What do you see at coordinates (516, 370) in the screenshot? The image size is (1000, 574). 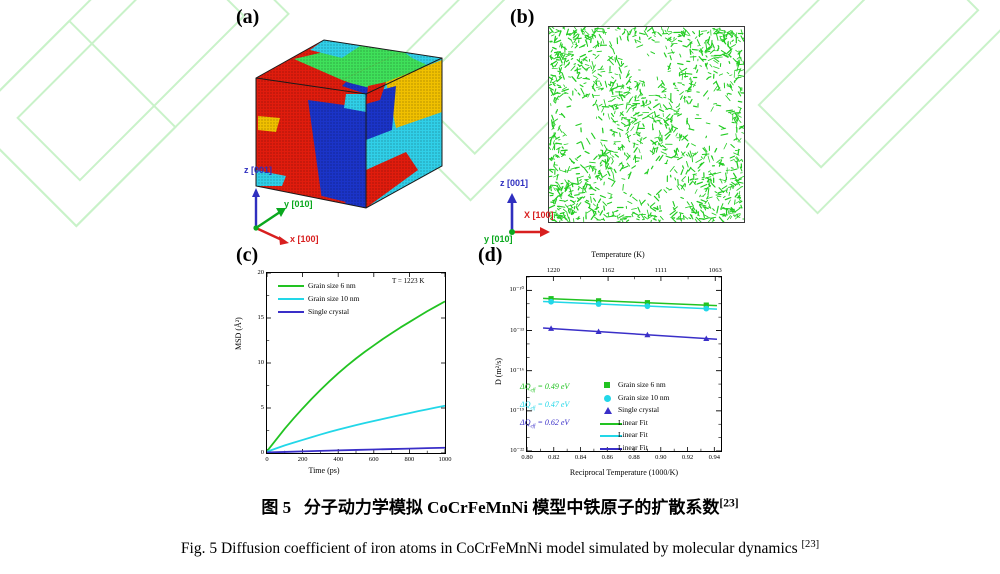 I see `panel-d-y-tick-label: 10⁻¹⁶` at bounding box center [516, 370].